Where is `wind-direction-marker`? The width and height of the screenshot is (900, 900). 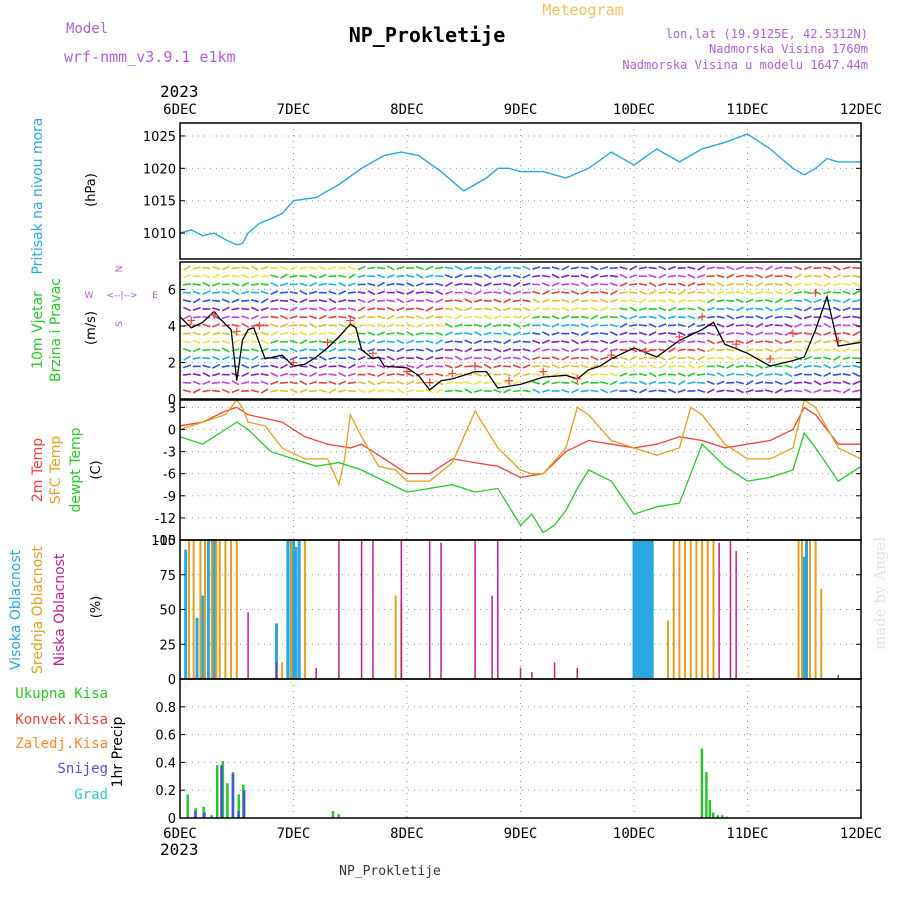 wind-direction-marker is located at coordinates (645, 351).